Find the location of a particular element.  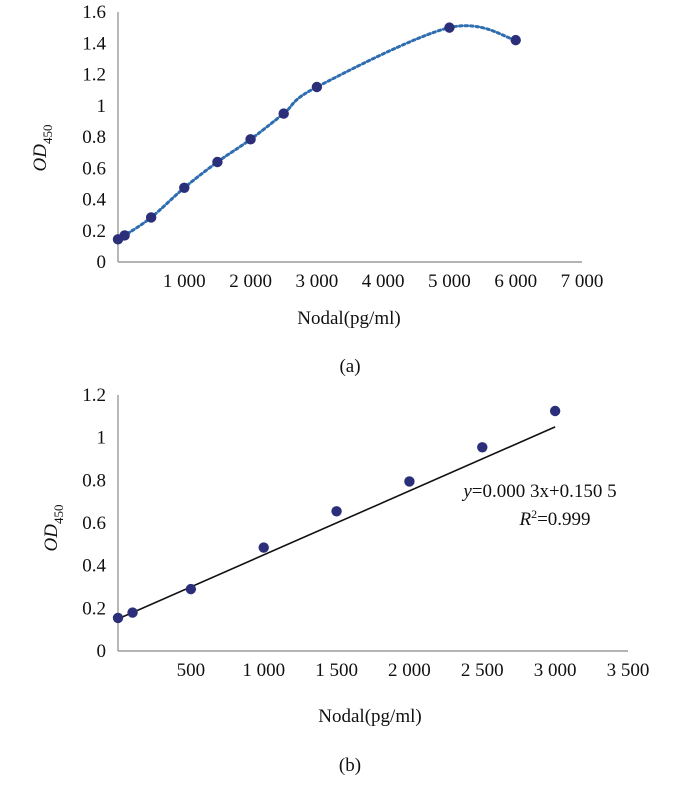

chart-a-x-tick-label: 2 000 is located at coordinates (250, 281).